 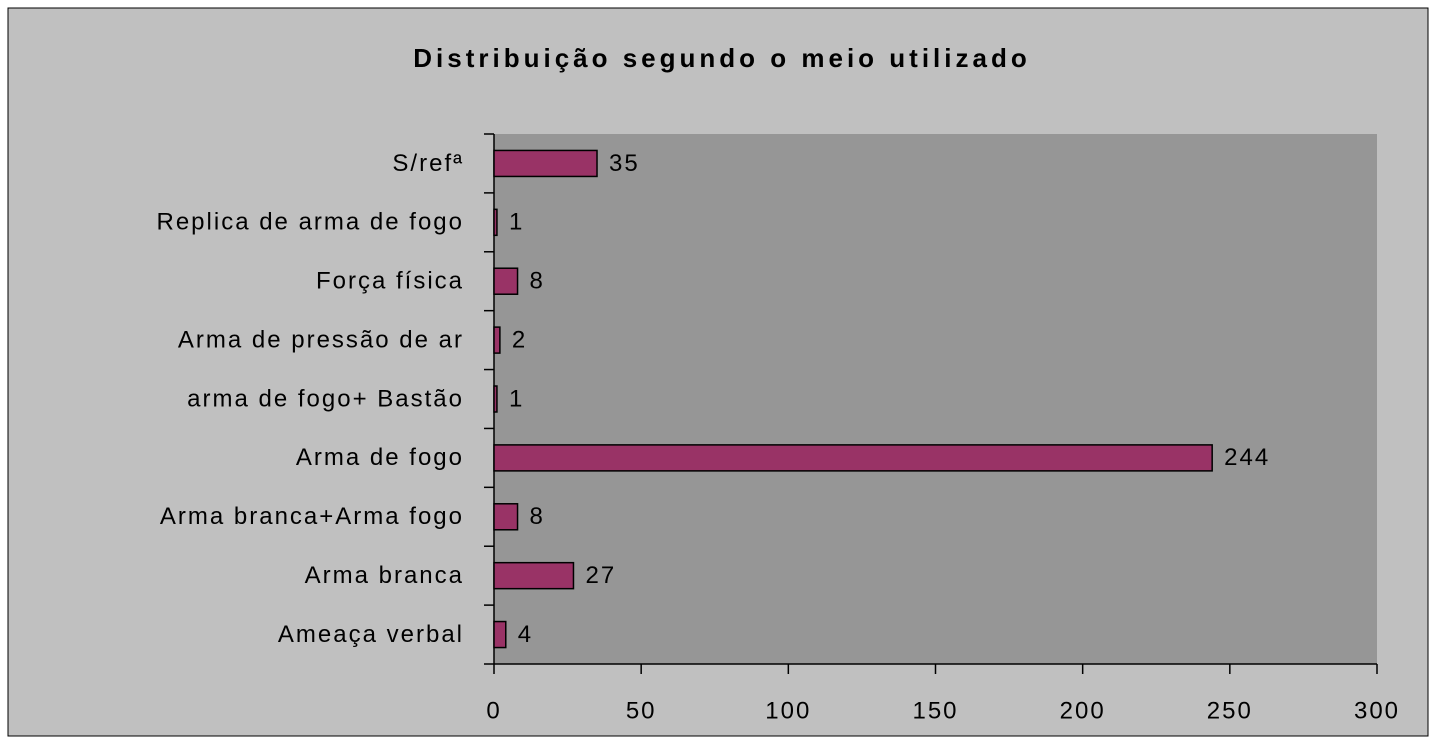 I want to click on x-tick-label: 100, so click(x=788, y=710).